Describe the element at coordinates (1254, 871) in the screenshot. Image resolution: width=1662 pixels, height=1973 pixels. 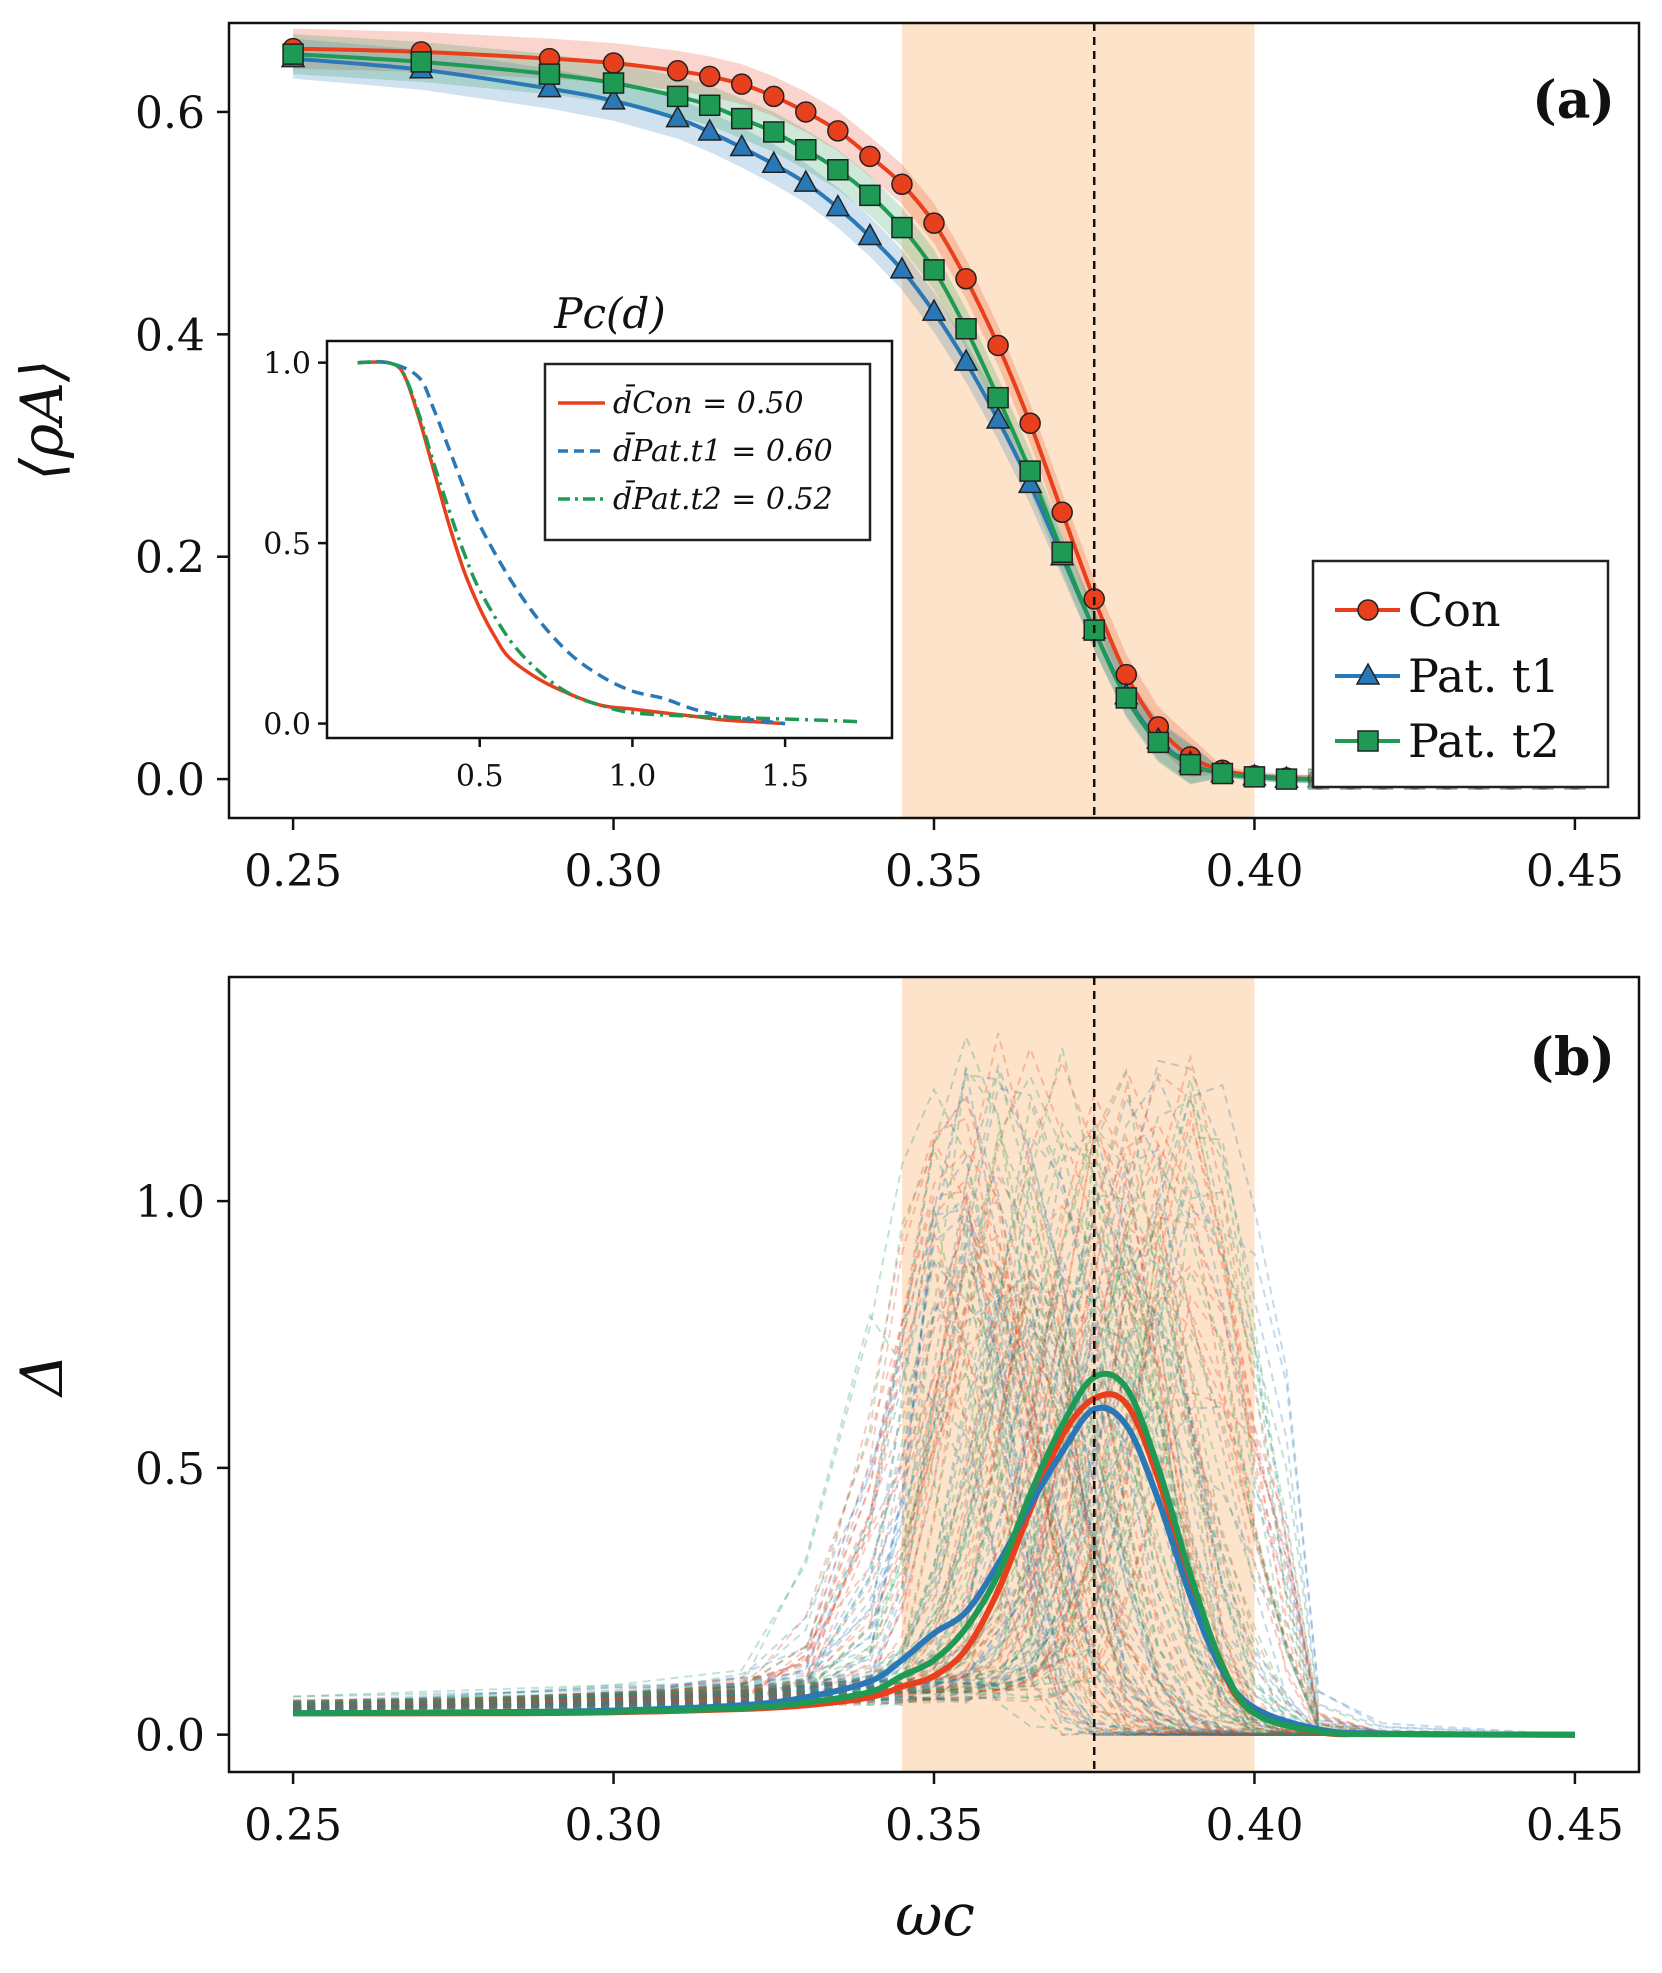
I see `panel-a-xtick-label: 0.40` at that location.